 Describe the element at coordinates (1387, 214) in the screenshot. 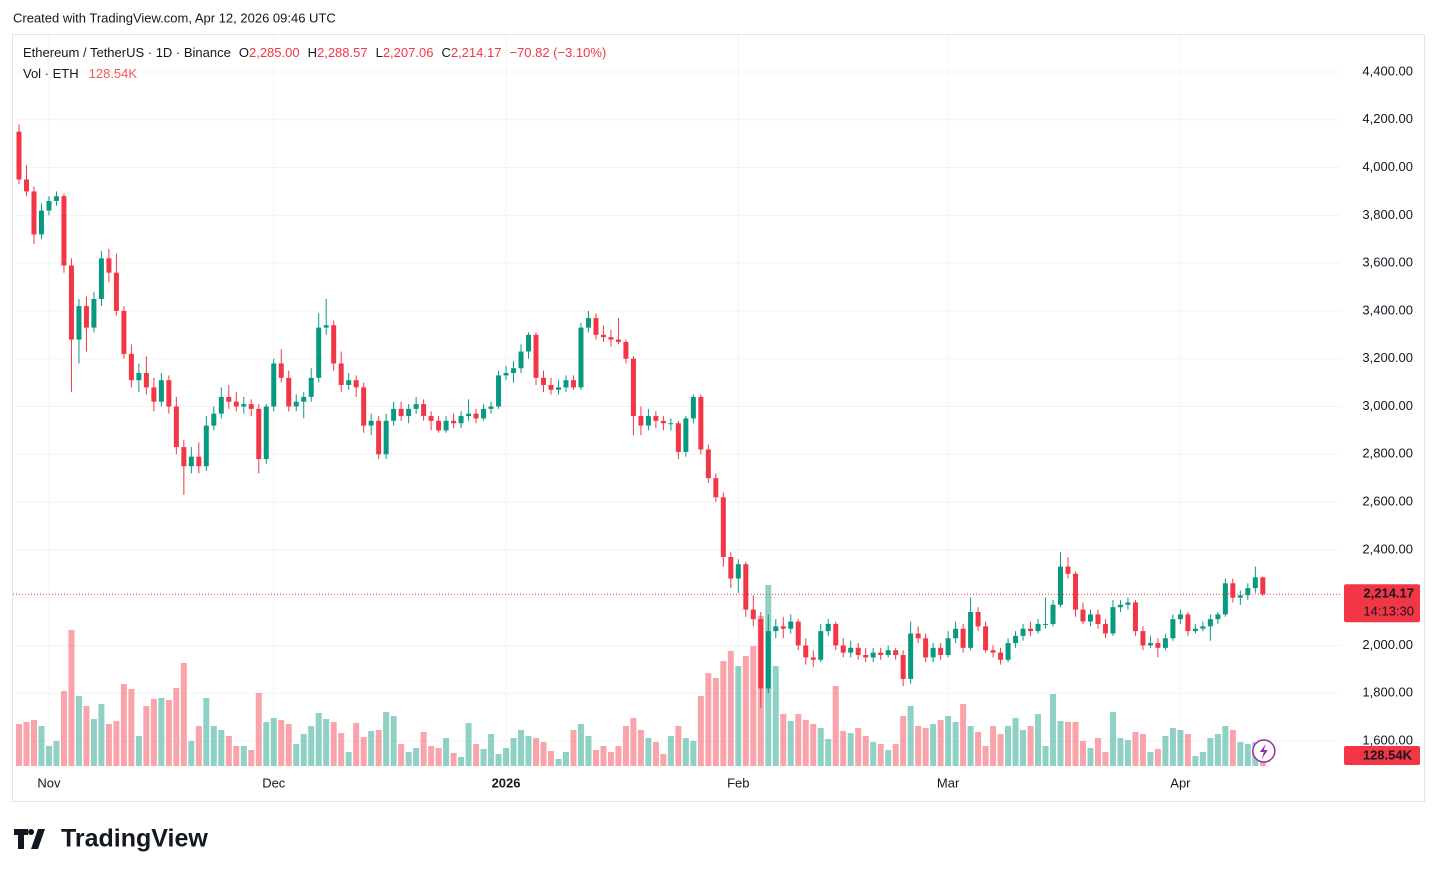

I see `y-tick-label: 3,800.00` at that location.